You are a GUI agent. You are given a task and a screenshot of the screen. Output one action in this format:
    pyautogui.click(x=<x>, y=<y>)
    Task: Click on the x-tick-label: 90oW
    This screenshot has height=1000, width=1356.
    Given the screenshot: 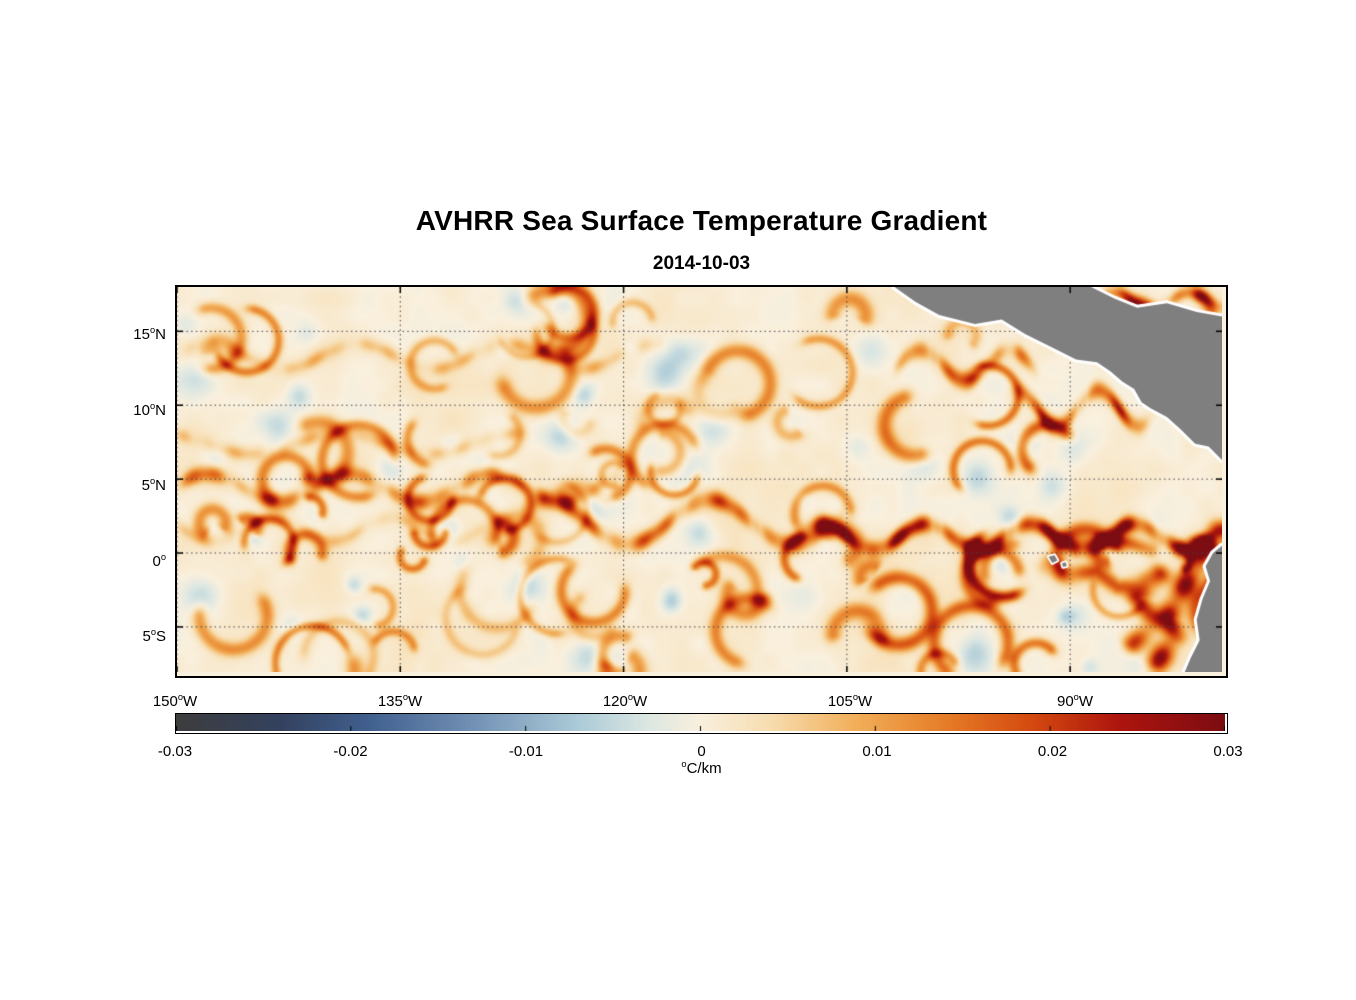 What is the action you would take?
    pyautogui.click(x=1075, y=701)
    